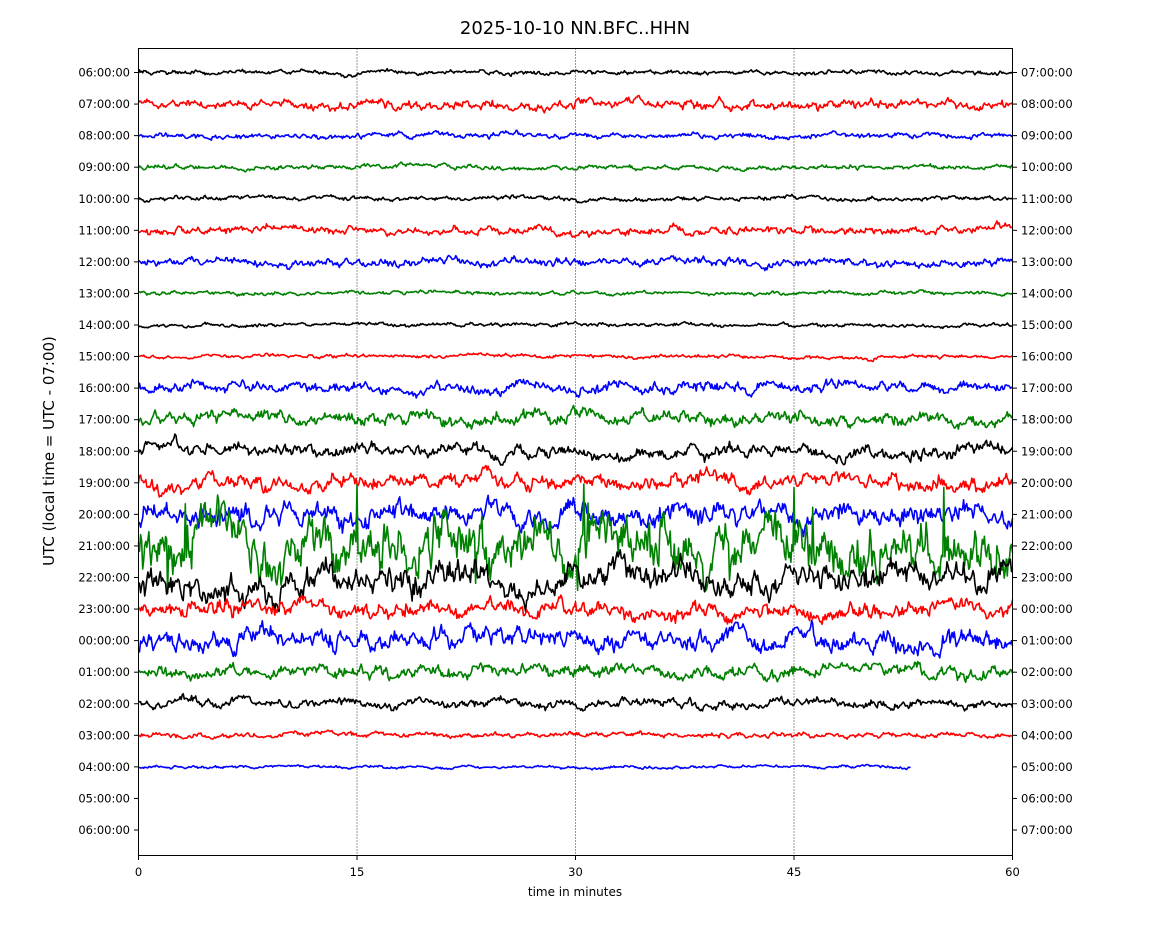 The width and height of the screenshot is (1150, 950). Describe the element at coordinates (1047, 104) in the screenshot. I see `y-tick-label-right: 08:00:00` at that location.